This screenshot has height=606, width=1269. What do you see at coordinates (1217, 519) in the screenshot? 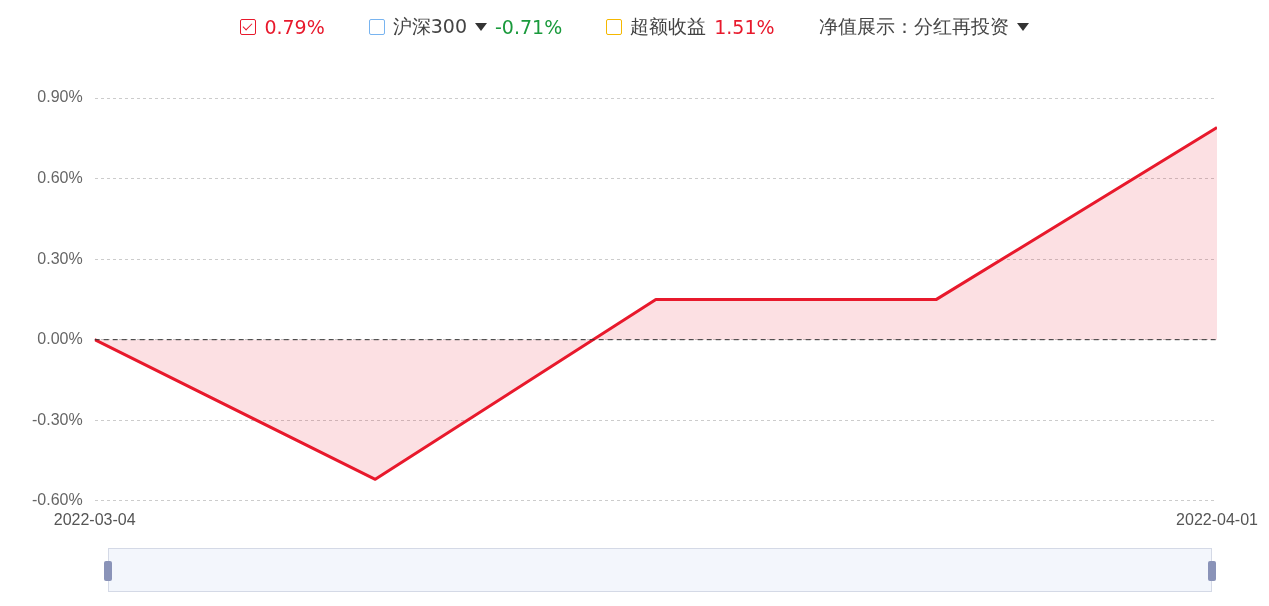
I see `x-tick-label: 2022-04-01` at bounding box center [1217, 519].